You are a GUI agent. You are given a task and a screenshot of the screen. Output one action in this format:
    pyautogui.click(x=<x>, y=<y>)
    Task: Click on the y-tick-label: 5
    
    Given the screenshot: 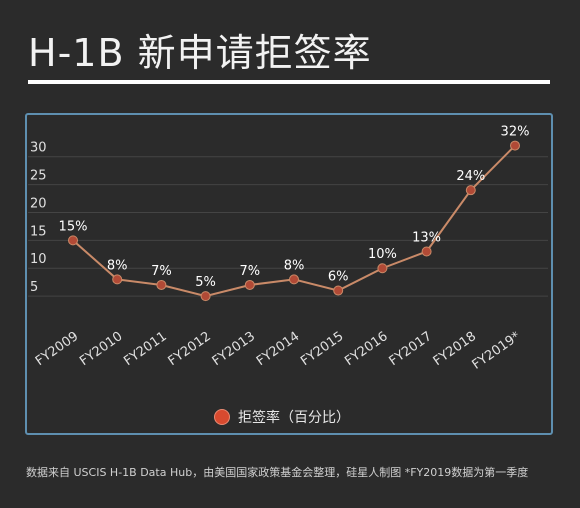 What is the action you would take?
    pyautogui.click(x=34, y=287)
    